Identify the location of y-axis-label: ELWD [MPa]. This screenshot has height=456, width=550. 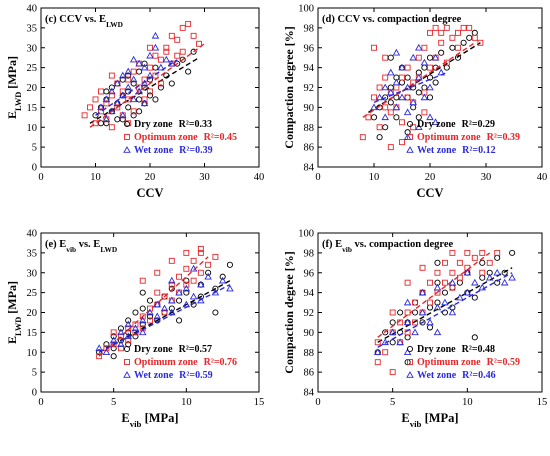
(14, 87).